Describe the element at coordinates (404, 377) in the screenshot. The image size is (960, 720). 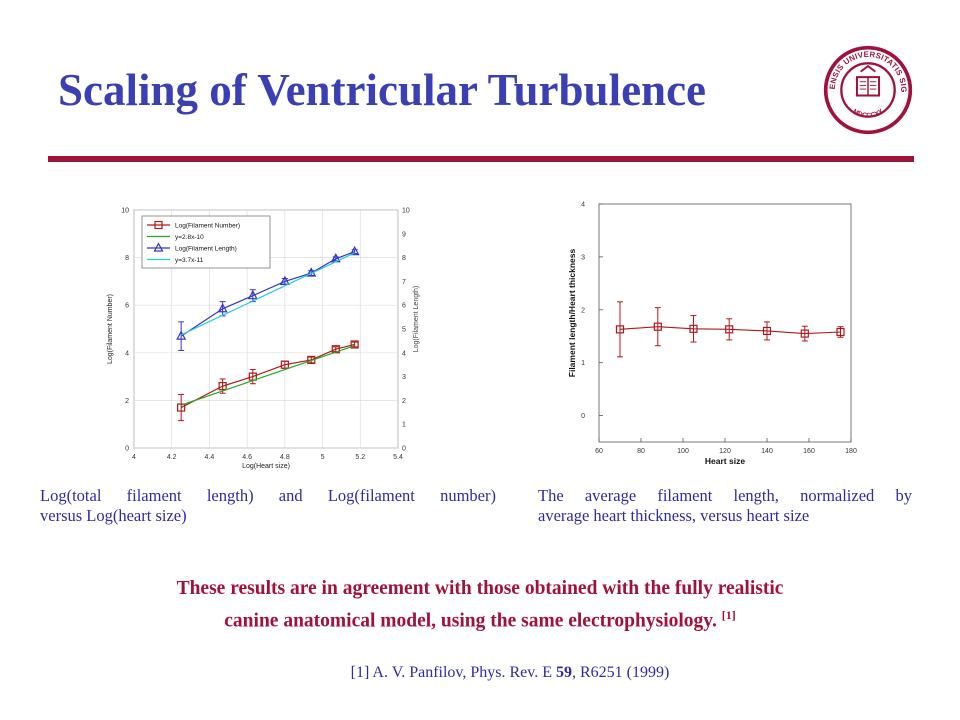
I see `y2-tick-label: 3` at that location.